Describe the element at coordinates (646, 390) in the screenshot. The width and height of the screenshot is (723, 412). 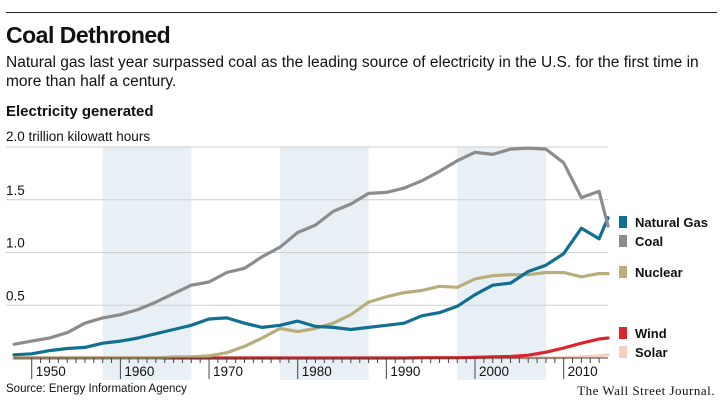
I see `publisher-logo: The Wall Street Journal.` at that location.